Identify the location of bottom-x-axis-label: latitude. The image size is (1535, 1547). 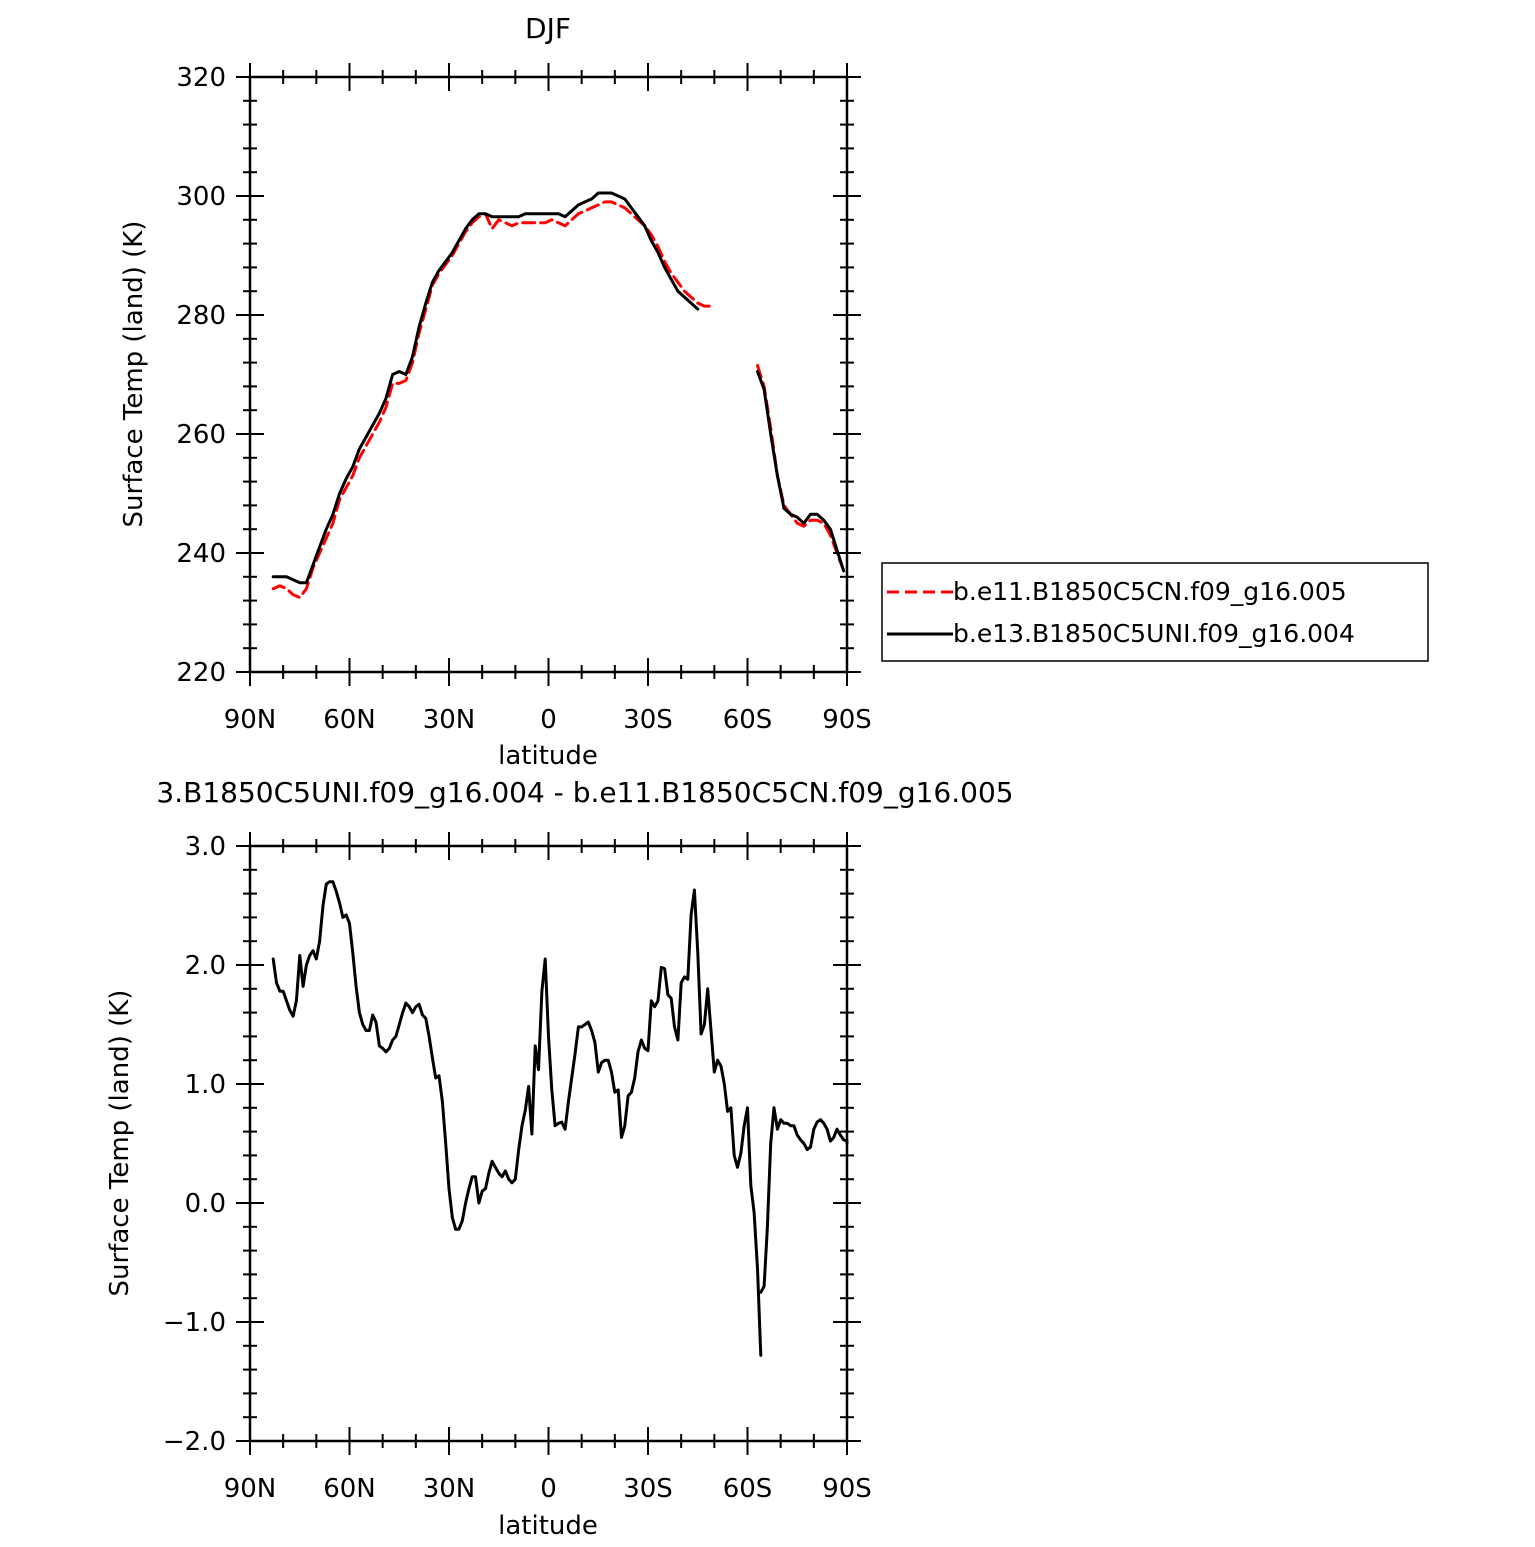
(548, 1526).